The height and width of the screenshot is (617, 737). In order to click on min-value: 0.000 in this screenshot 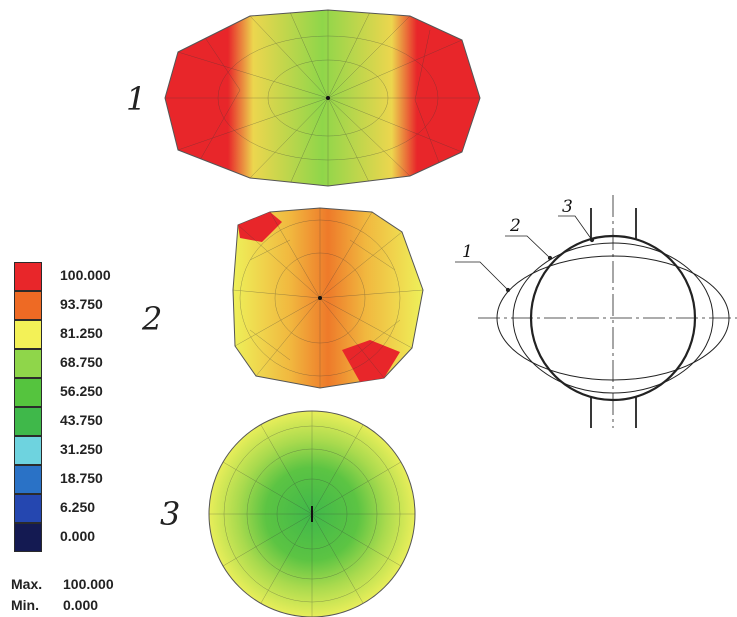, I will do `click(81, 605)`.